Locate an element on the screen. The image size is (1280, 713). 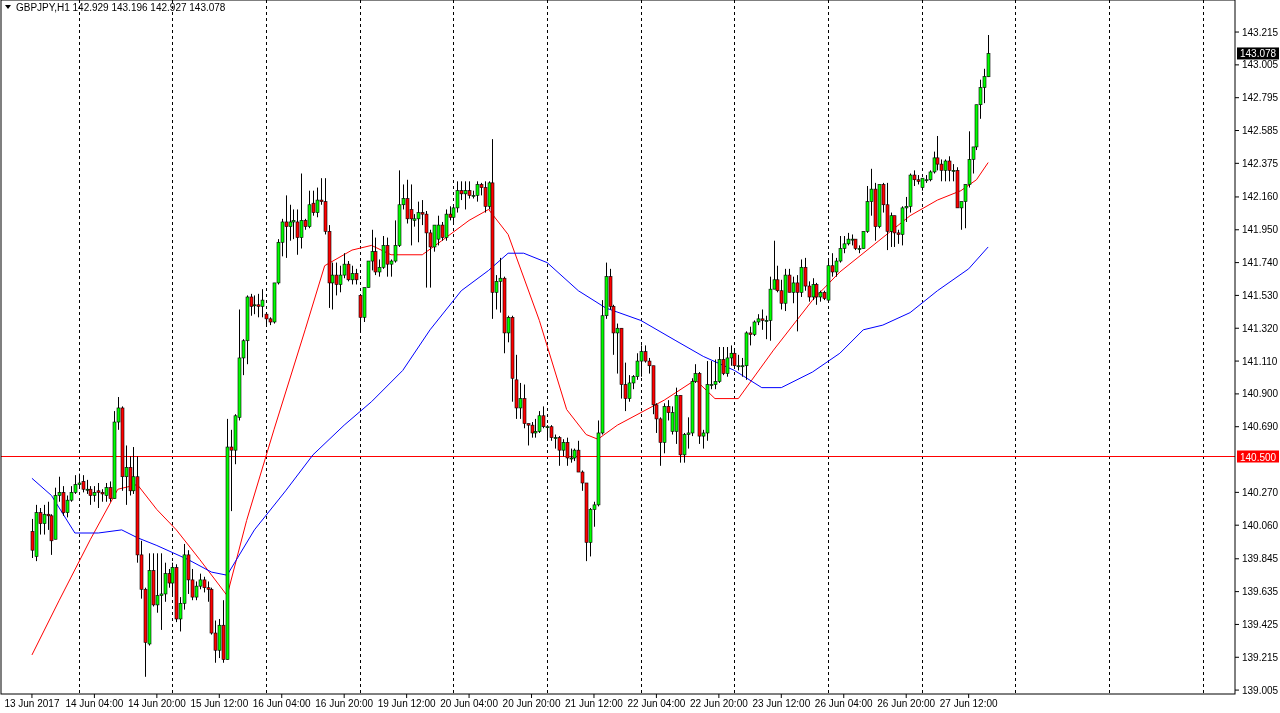
x-tick-label: 26 Jun 20:00 is located at coordinates (906, 703).